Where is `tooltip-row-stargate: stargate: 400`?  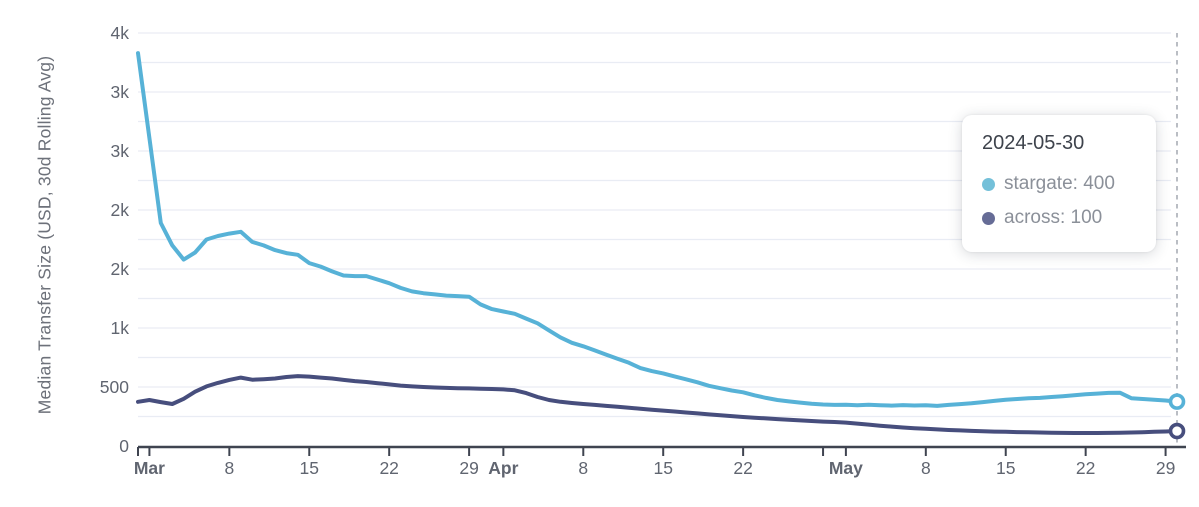
tooltip-row-stargate: stargate: 400 is located at coordinates (1069, 184).